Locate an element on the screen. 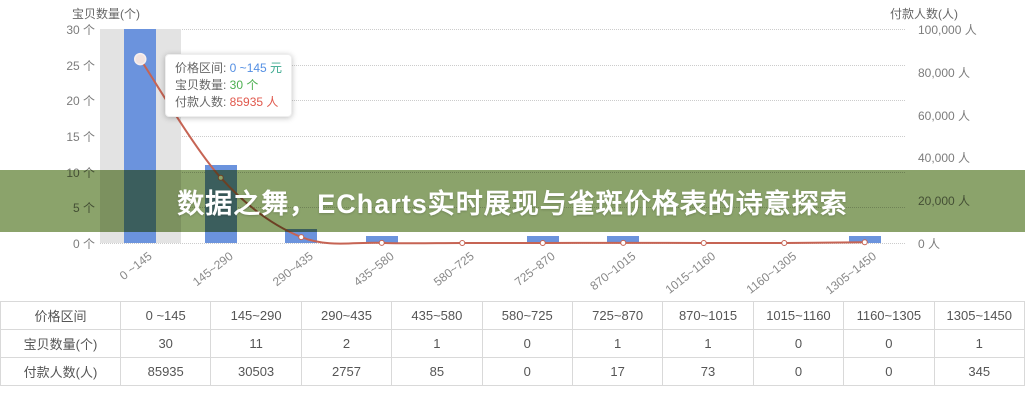  table-cell: 145~290 is located at coordinates (256, 315).